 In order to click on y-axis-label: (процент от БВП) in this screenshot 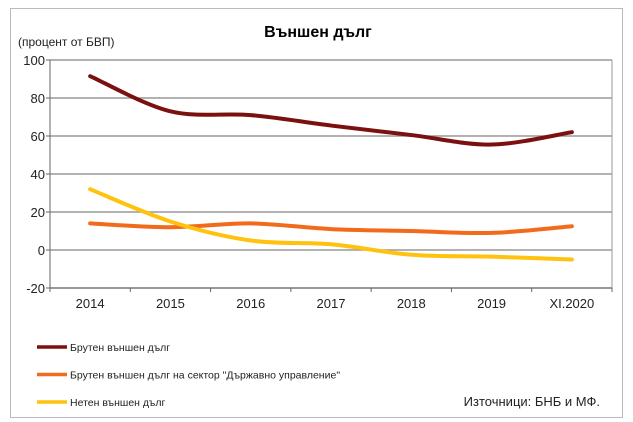, I will do `click(66, 42)`.